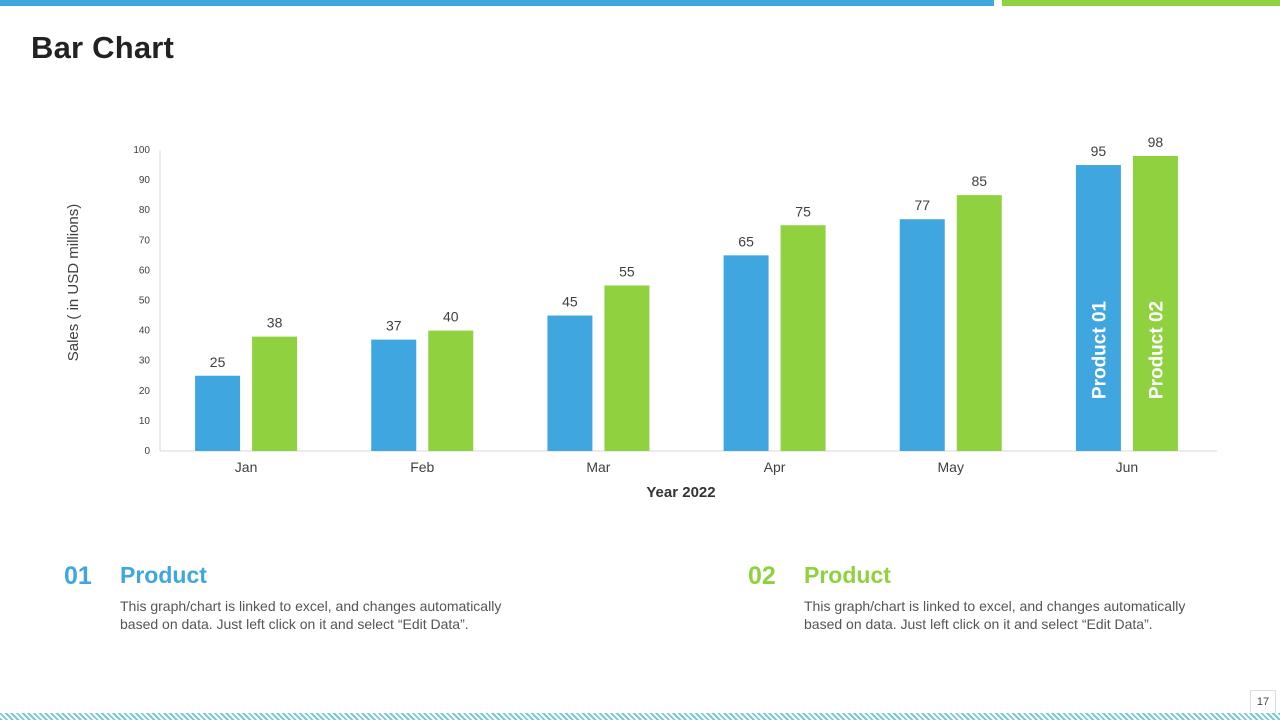 This screenshot has width=1280, height=720. I want to click on data-label: 95, so click(1099, 151).